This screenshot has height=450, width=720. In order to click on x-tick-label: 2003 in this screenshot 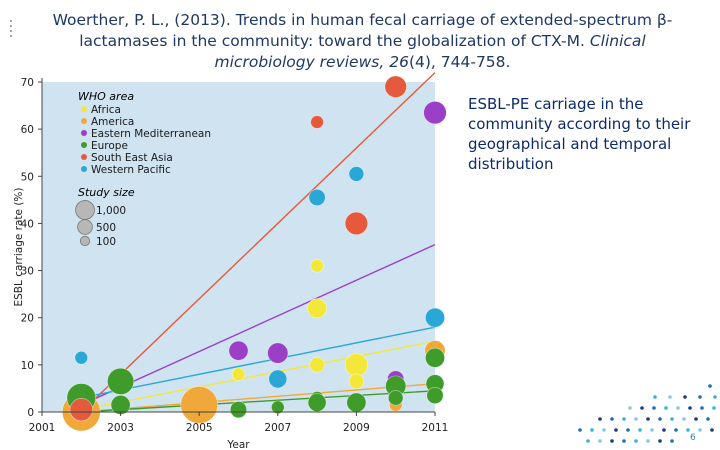, I will do `click(120, 428)`.